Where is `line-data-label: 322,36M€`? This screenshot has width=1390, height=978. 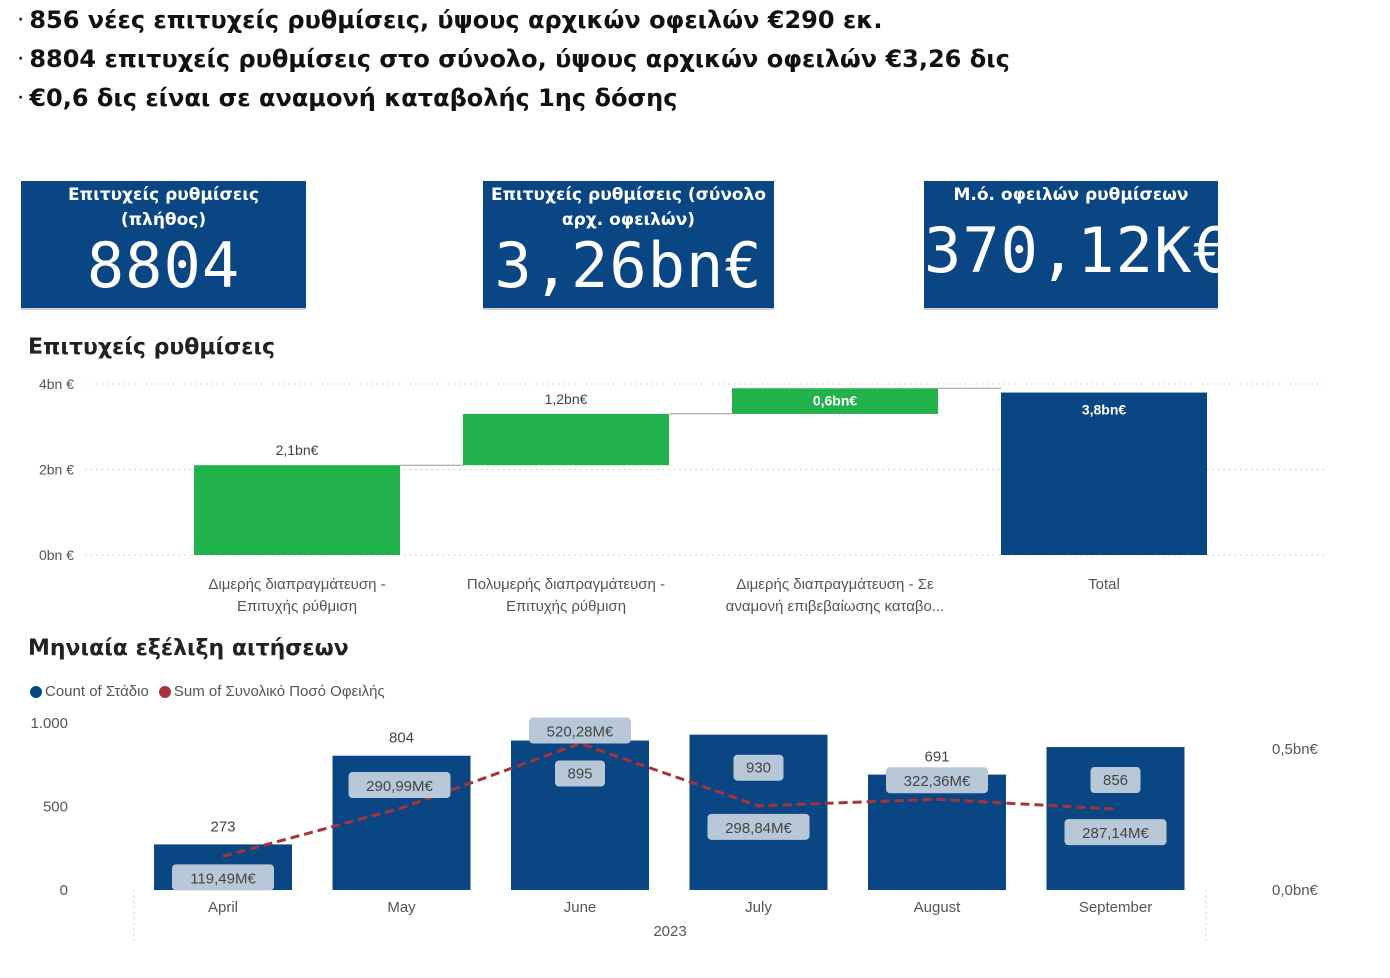 line-data-label: 322,36M€ is located at coordinates (937, 781).